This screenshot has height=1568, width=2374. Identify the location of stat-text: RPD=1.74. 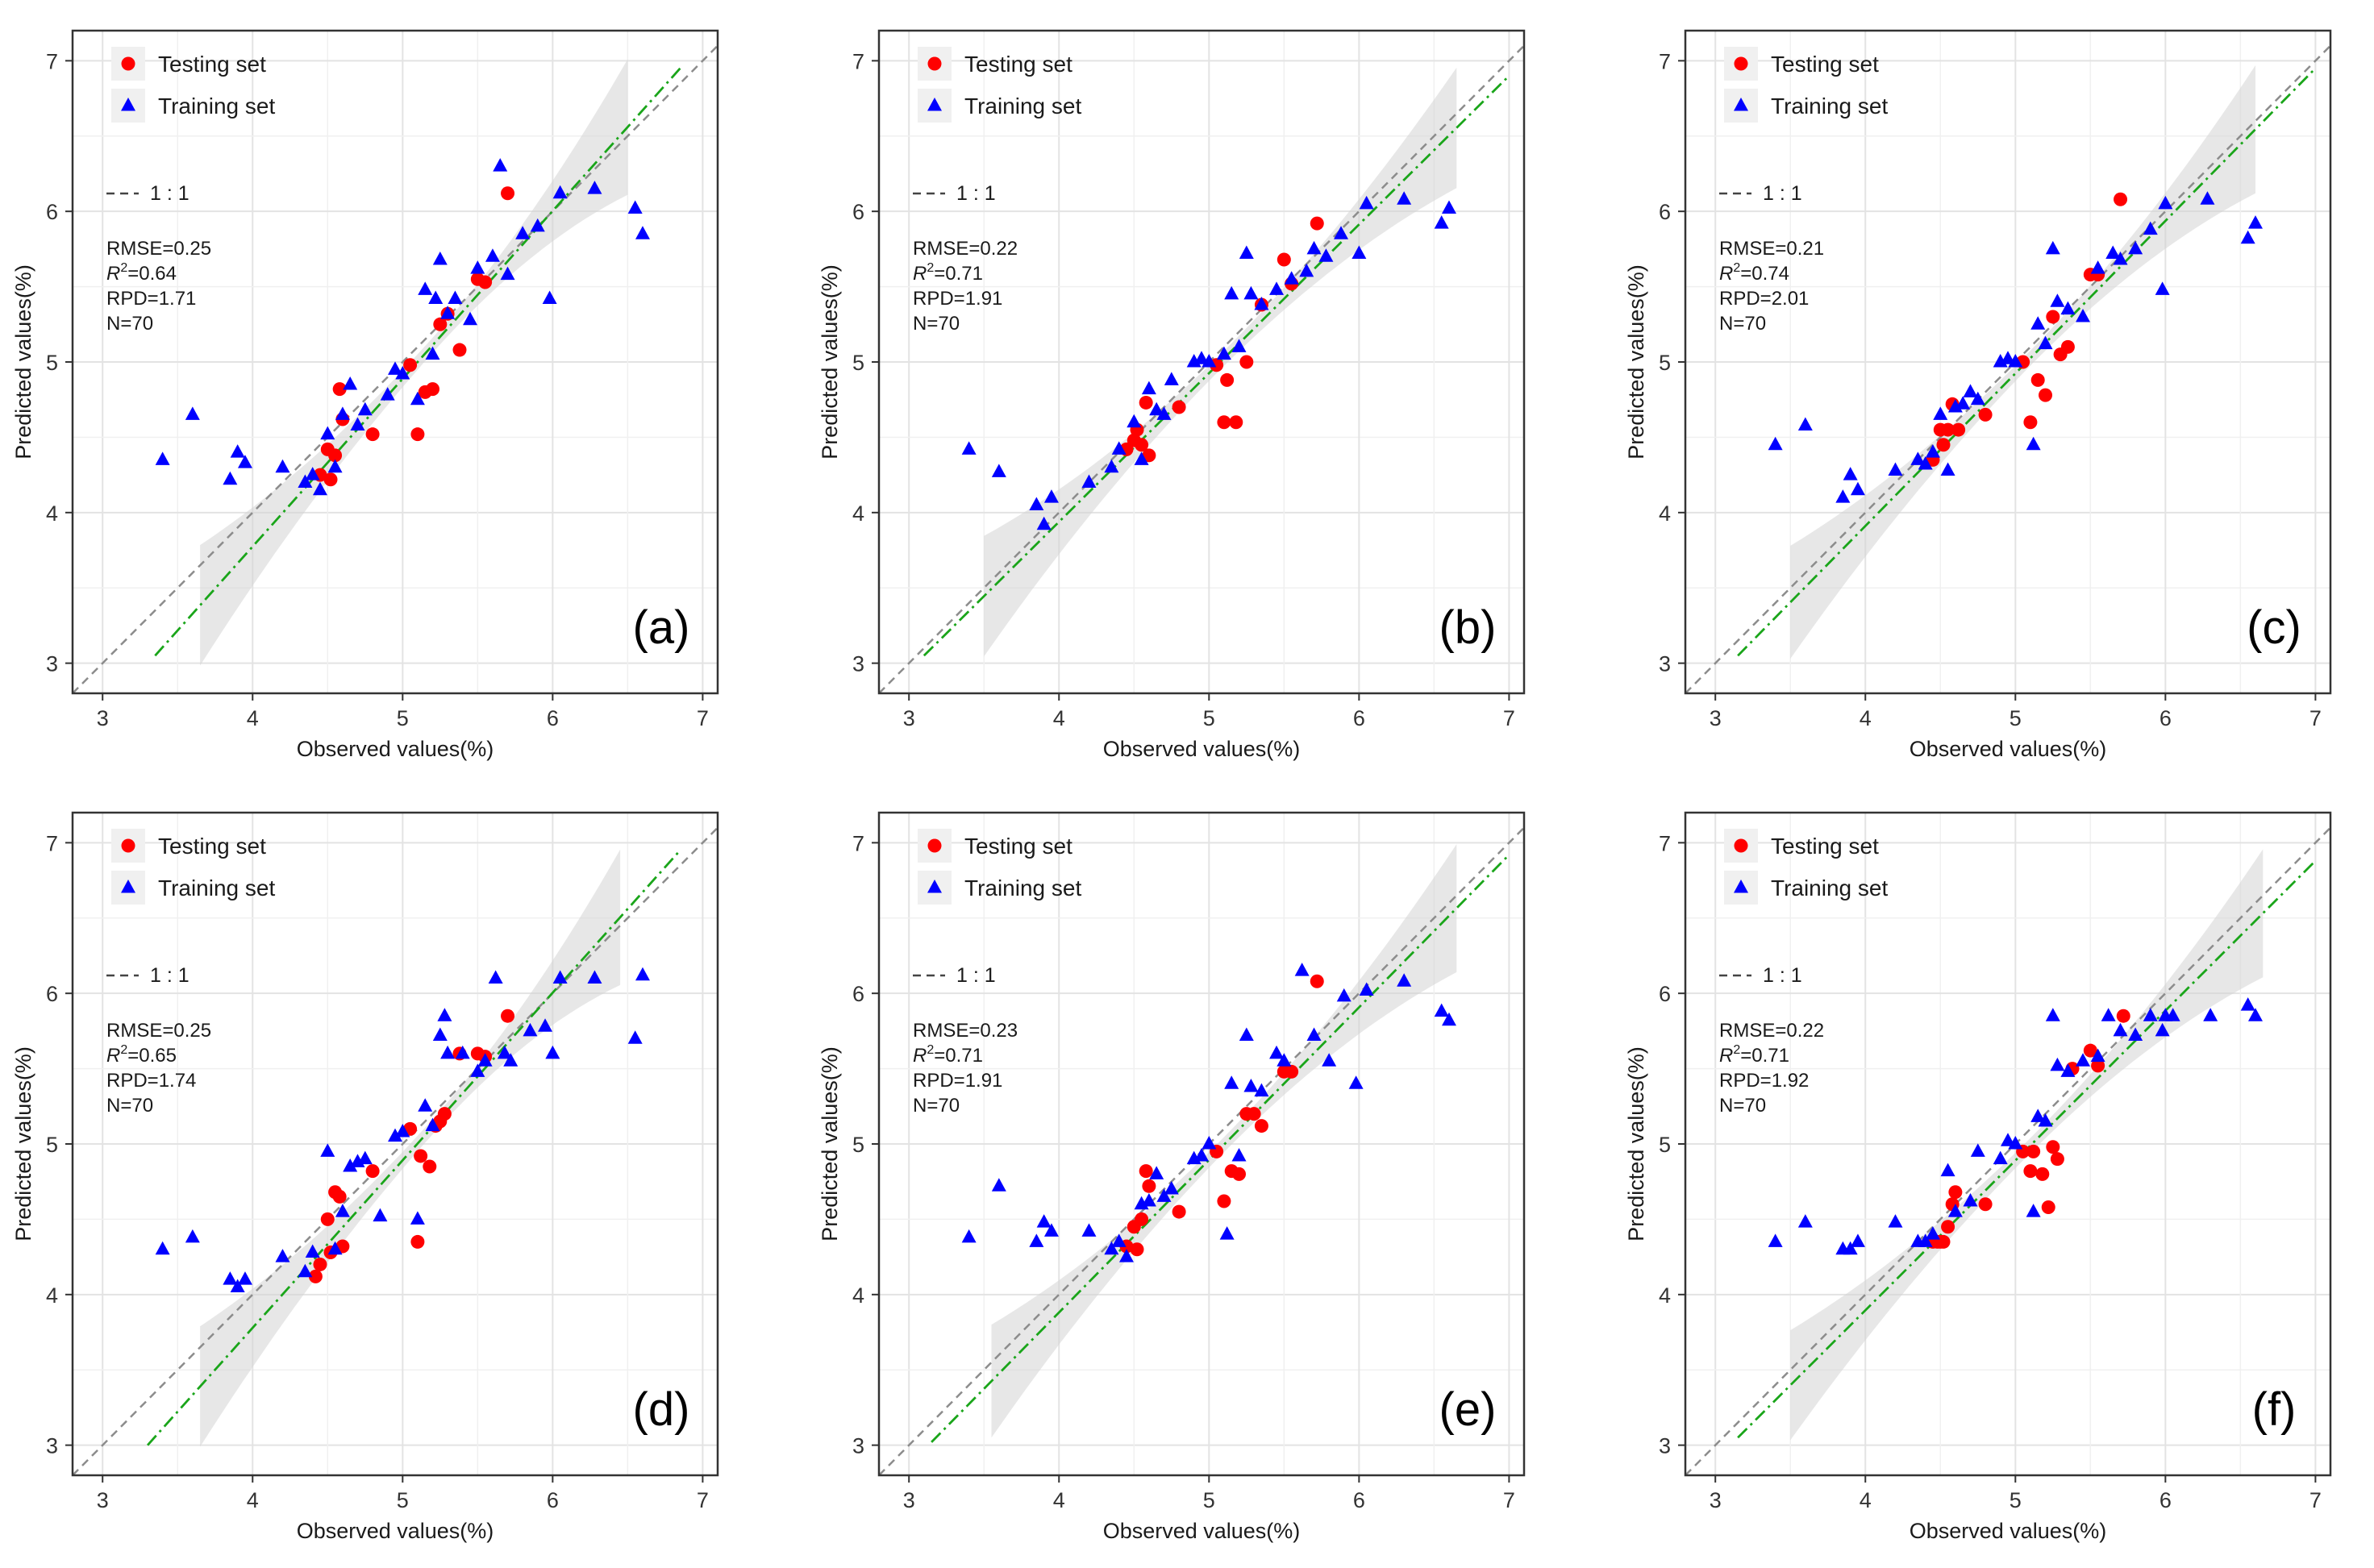
(151, 1081).